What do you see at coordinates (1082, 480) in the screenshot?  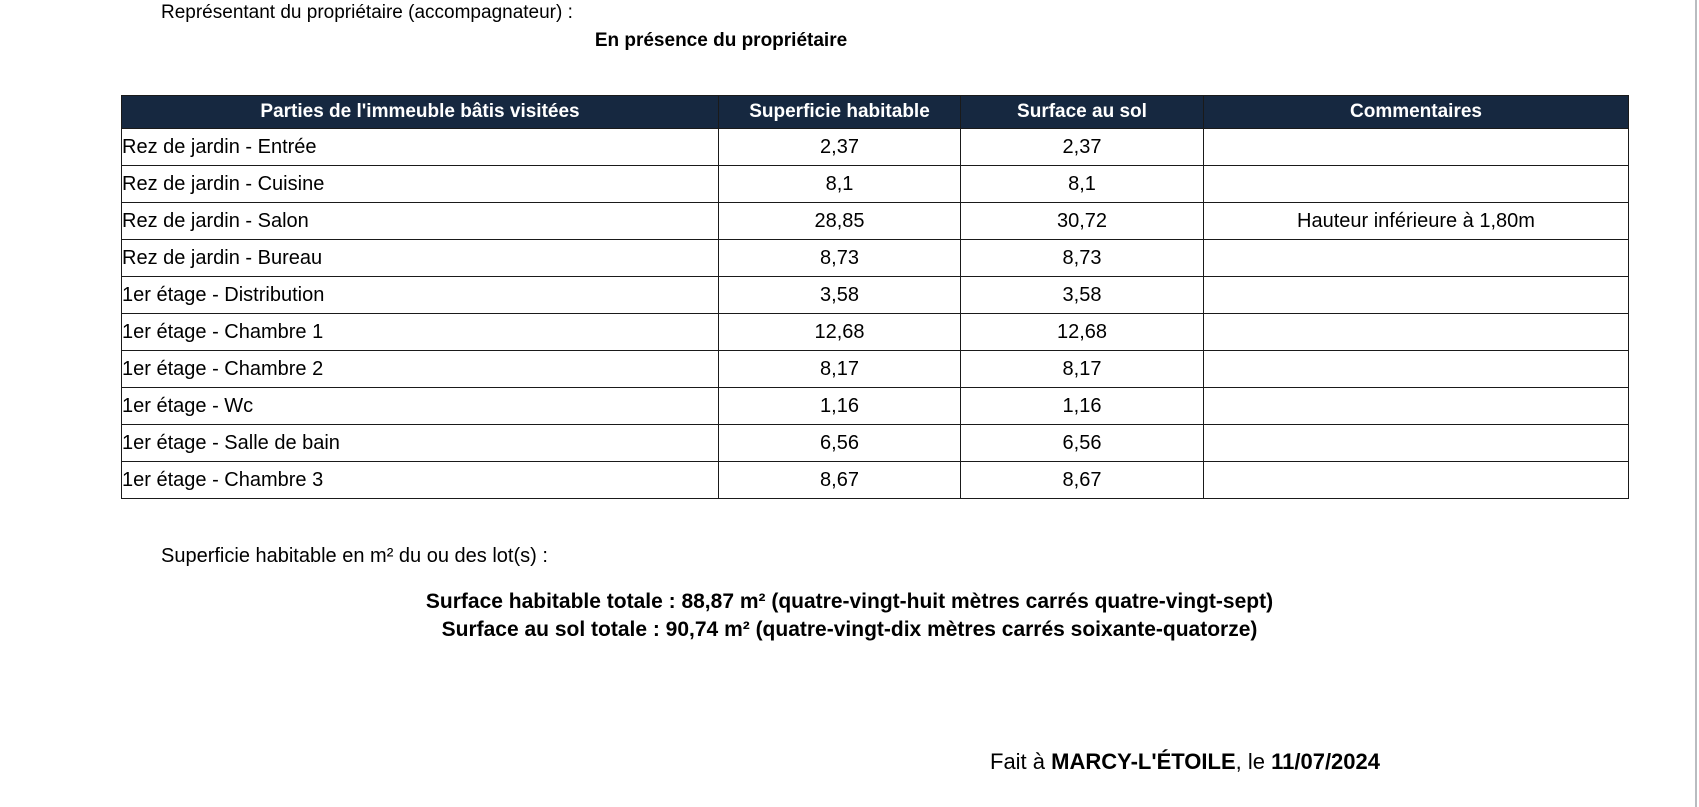 I see `sol-cell: 8,67` at bounding box center [1082, 480].